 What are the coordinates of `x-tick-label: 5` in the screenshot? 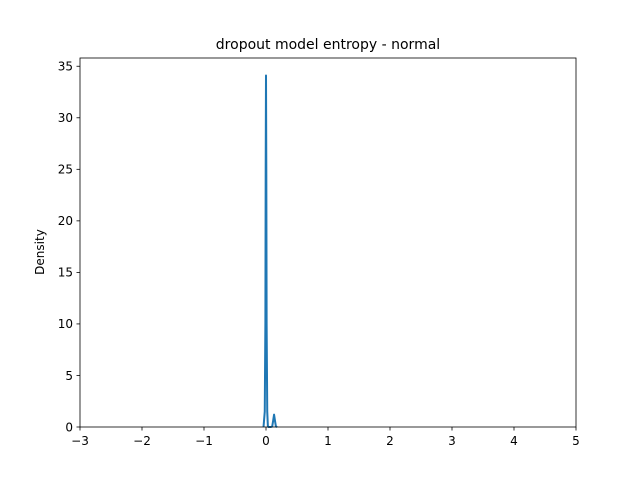 It's located at (576, 441).